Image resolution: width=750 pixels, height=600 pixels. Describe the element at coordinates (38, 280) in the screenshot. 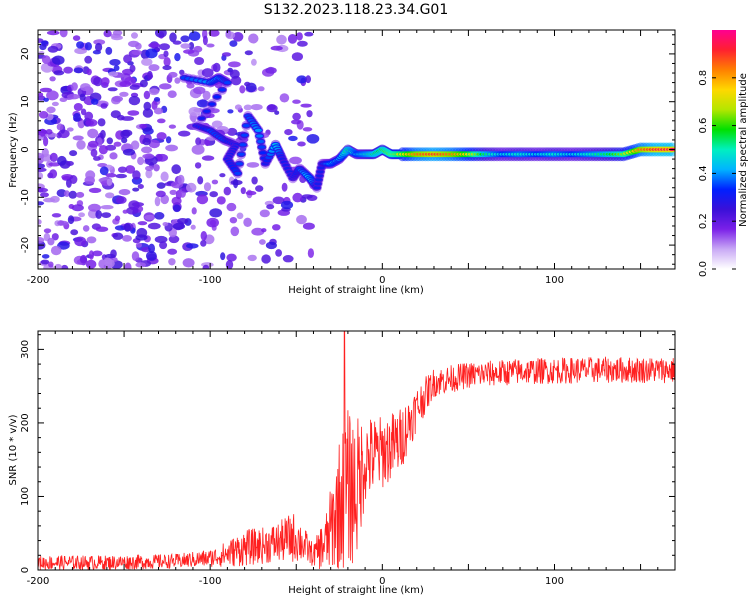

I see `spectrogram-x-tick-label: -200` at that location.